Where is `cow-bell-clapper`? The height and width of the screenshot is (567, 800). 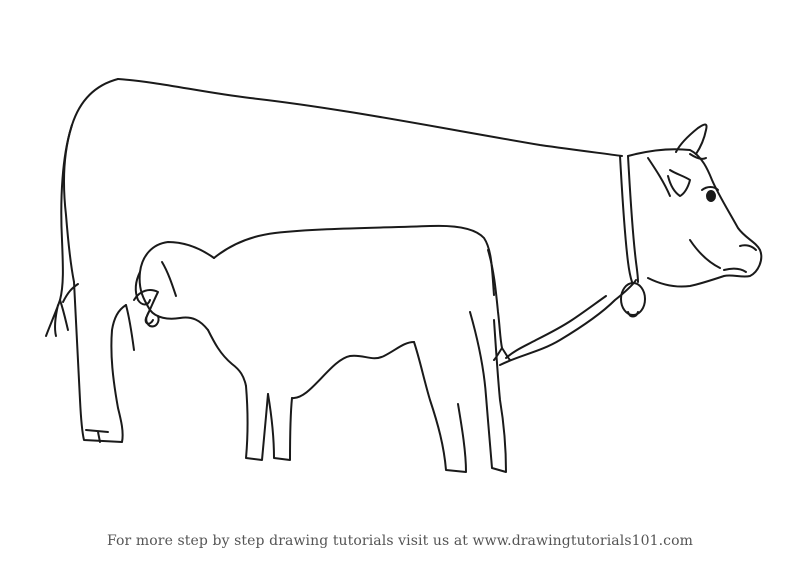
cow-bell-clapper is located at coordinates (633, 314).